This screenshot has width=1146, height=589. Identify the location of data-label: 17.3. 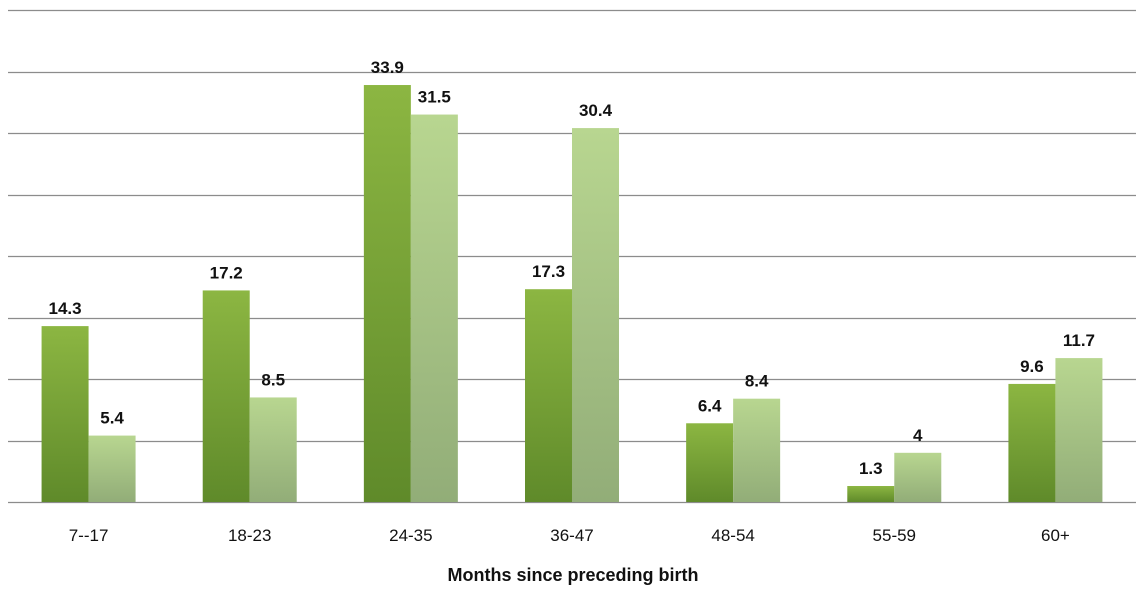
(548, 271).